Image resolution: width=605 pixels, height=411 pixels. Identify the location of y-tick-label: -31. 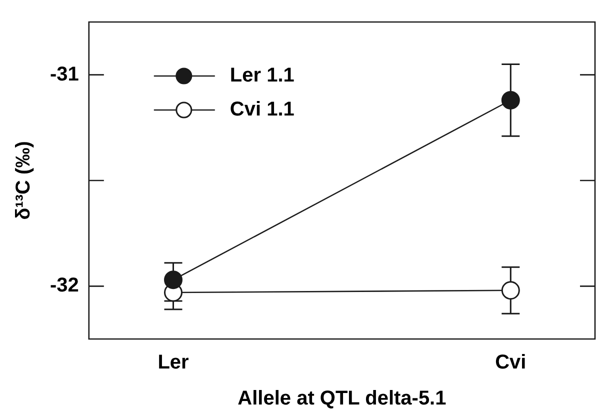
(64, 74).